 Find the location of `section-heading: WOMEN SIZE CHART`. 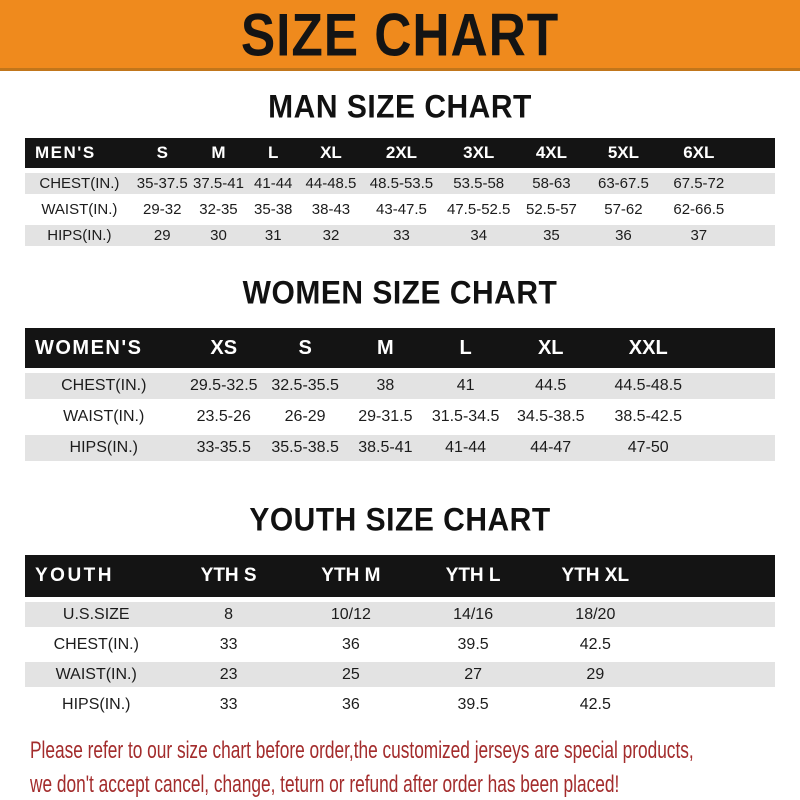

section-heading: WOMEN SIZE CHART is located at coordinates (400, 293).